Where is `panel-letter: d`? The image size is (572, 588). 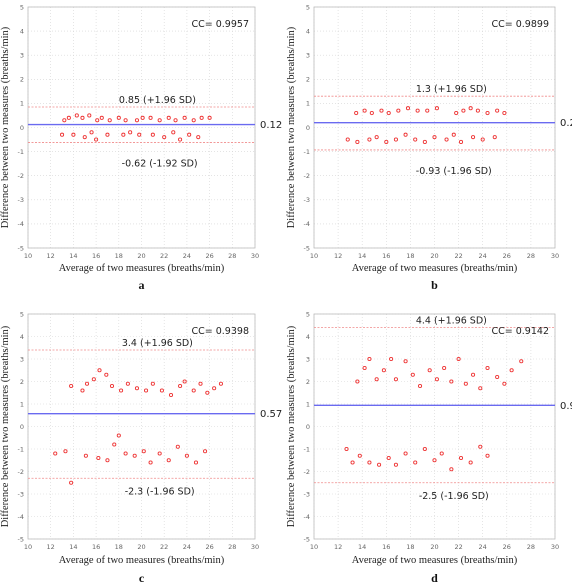 panel-letter: d is located at coordinates (434, 578).